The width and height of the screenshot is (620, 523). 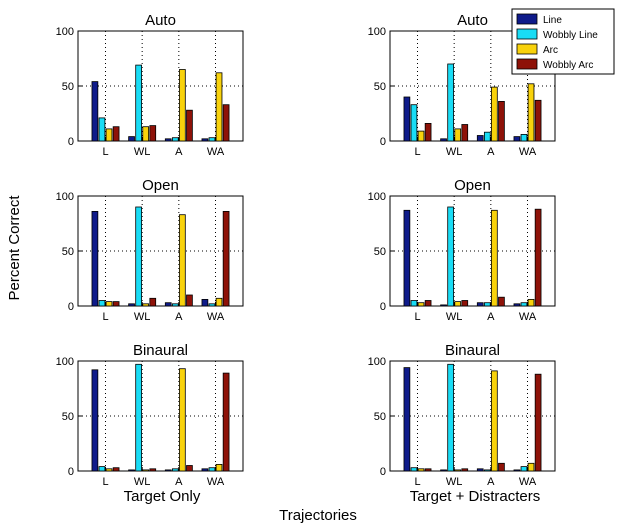 What do you see at coordinates (162, 496) in the screenshot?
I see `column-label-left: Target Only` at bounding box center [162, 496].